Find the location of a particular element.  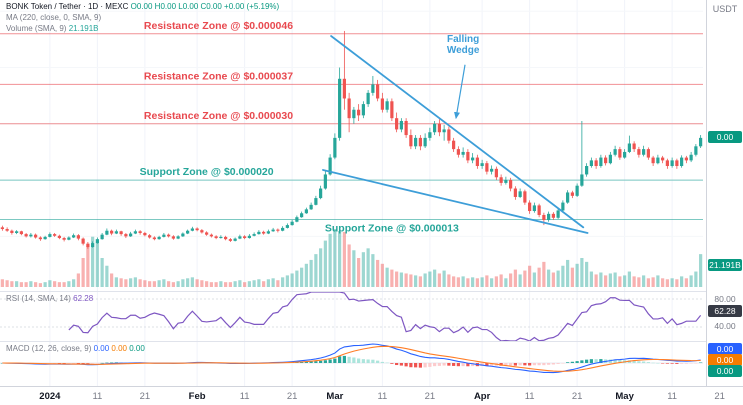

volume-legend-value: 21.191B is located at coordinates (83, 28).